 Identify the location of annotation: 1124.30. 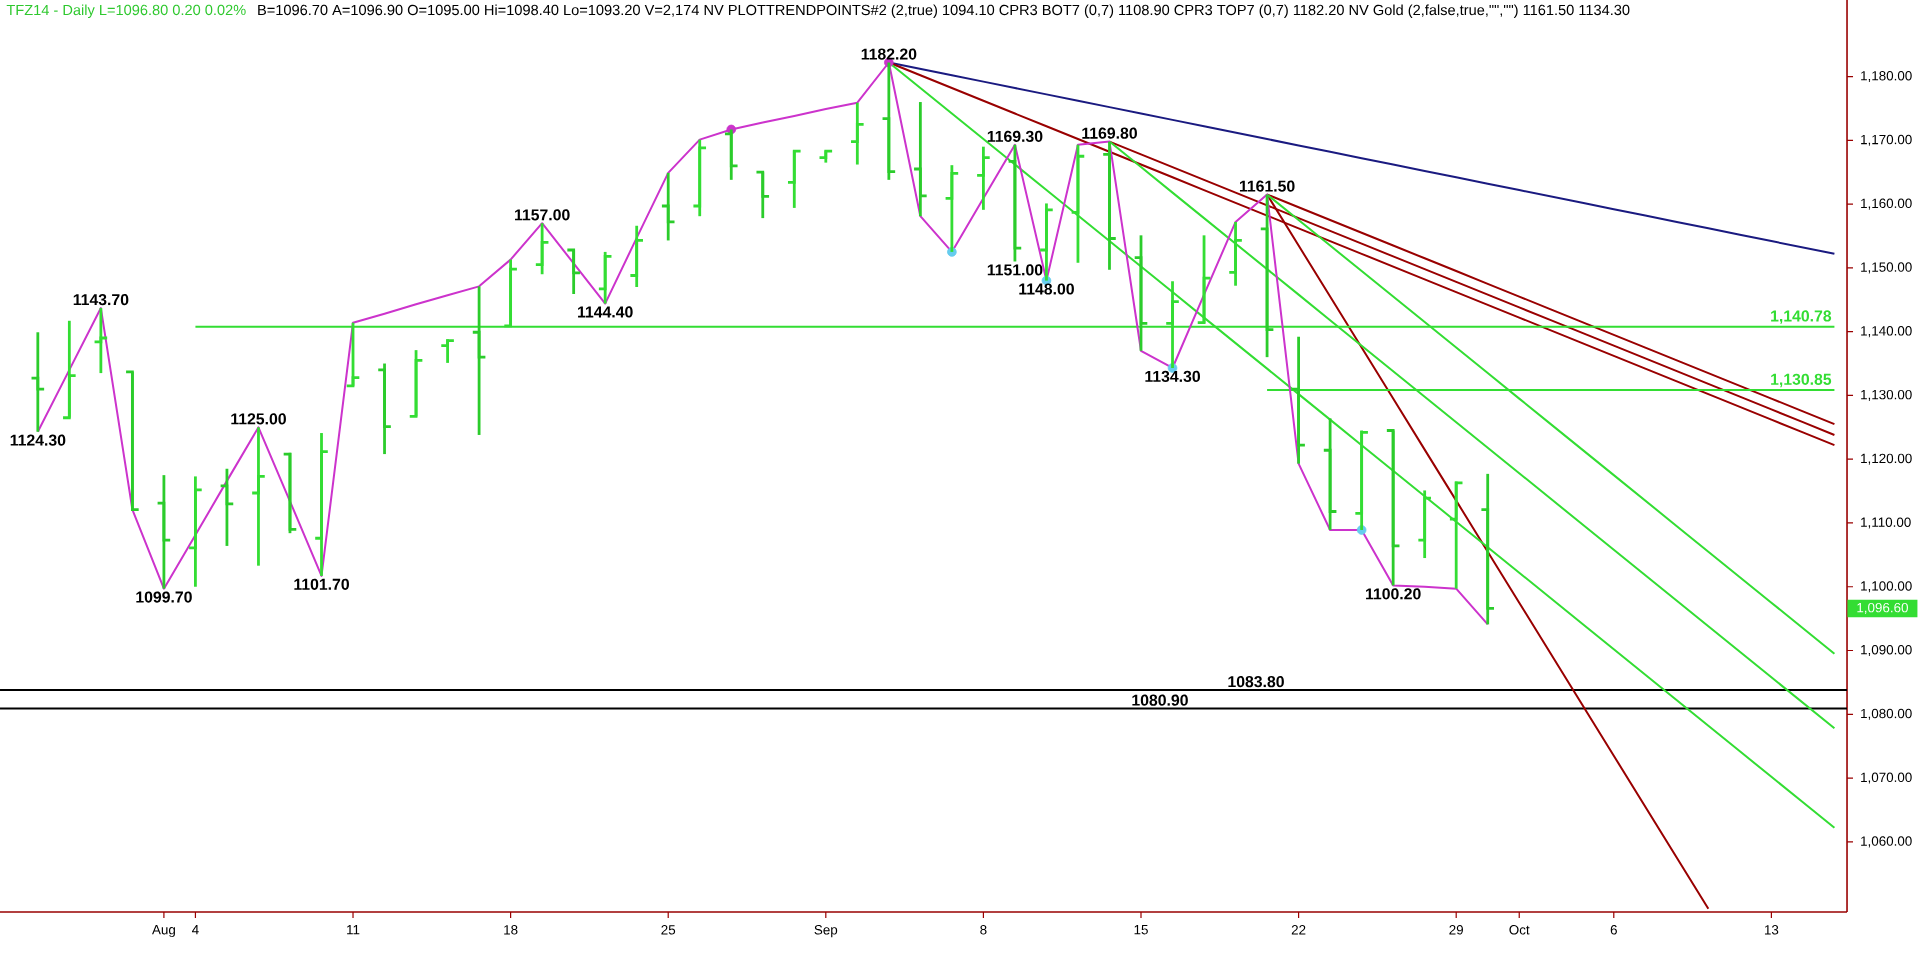
(38, 440).